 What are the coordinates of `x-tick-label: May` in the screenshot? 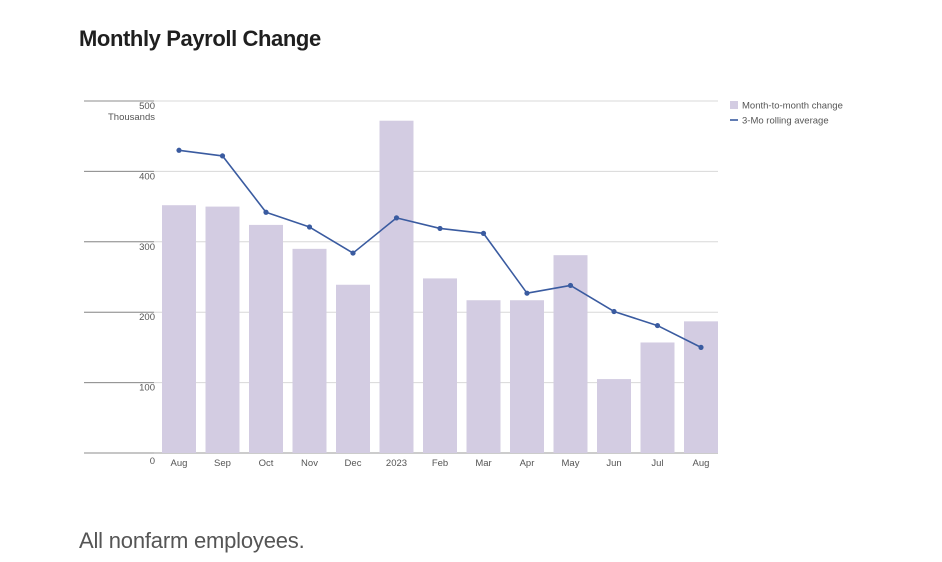 It's located at (571, 463).